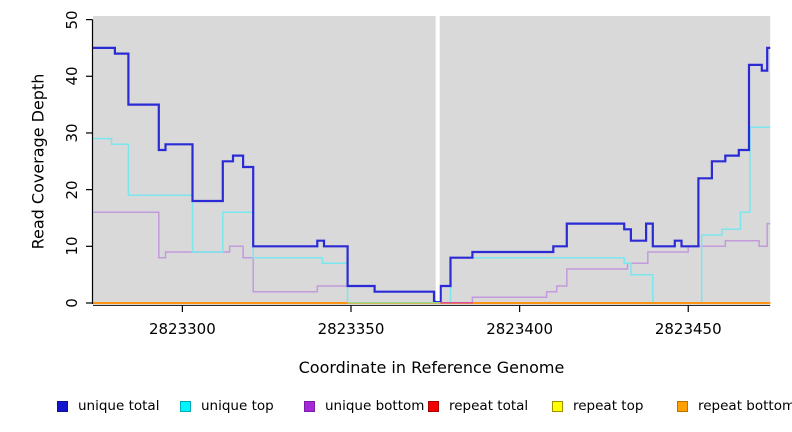  What do you see at coordinates (72, 246) in the screenshot?
I see `y-tick-label-10: 10` at bounding box center [72, 246].